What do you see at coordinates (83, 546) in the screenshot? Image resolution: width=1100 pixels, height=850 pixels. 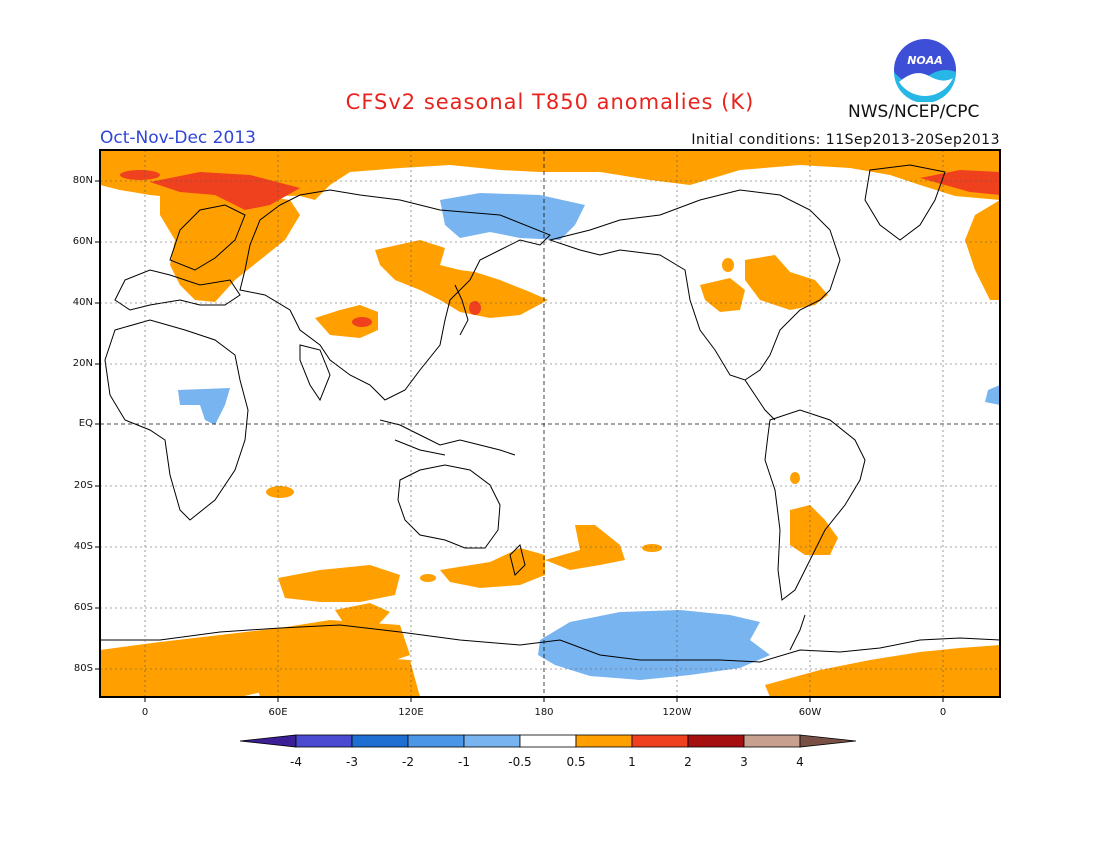 I see `lat-label-40s: 40S` at bounding box center [83, 546].